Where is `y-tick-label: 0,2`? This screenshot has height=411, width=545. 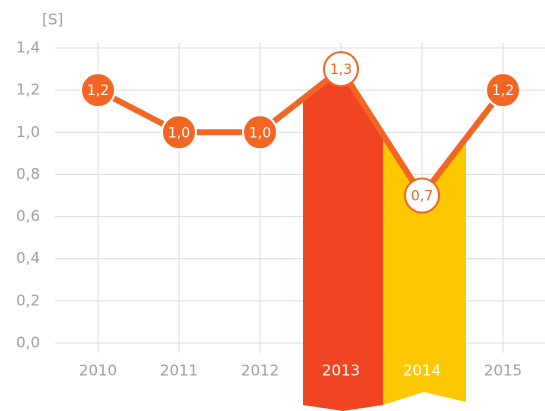
y-tick-label: 0,2 is located at coordinates (28, 300).